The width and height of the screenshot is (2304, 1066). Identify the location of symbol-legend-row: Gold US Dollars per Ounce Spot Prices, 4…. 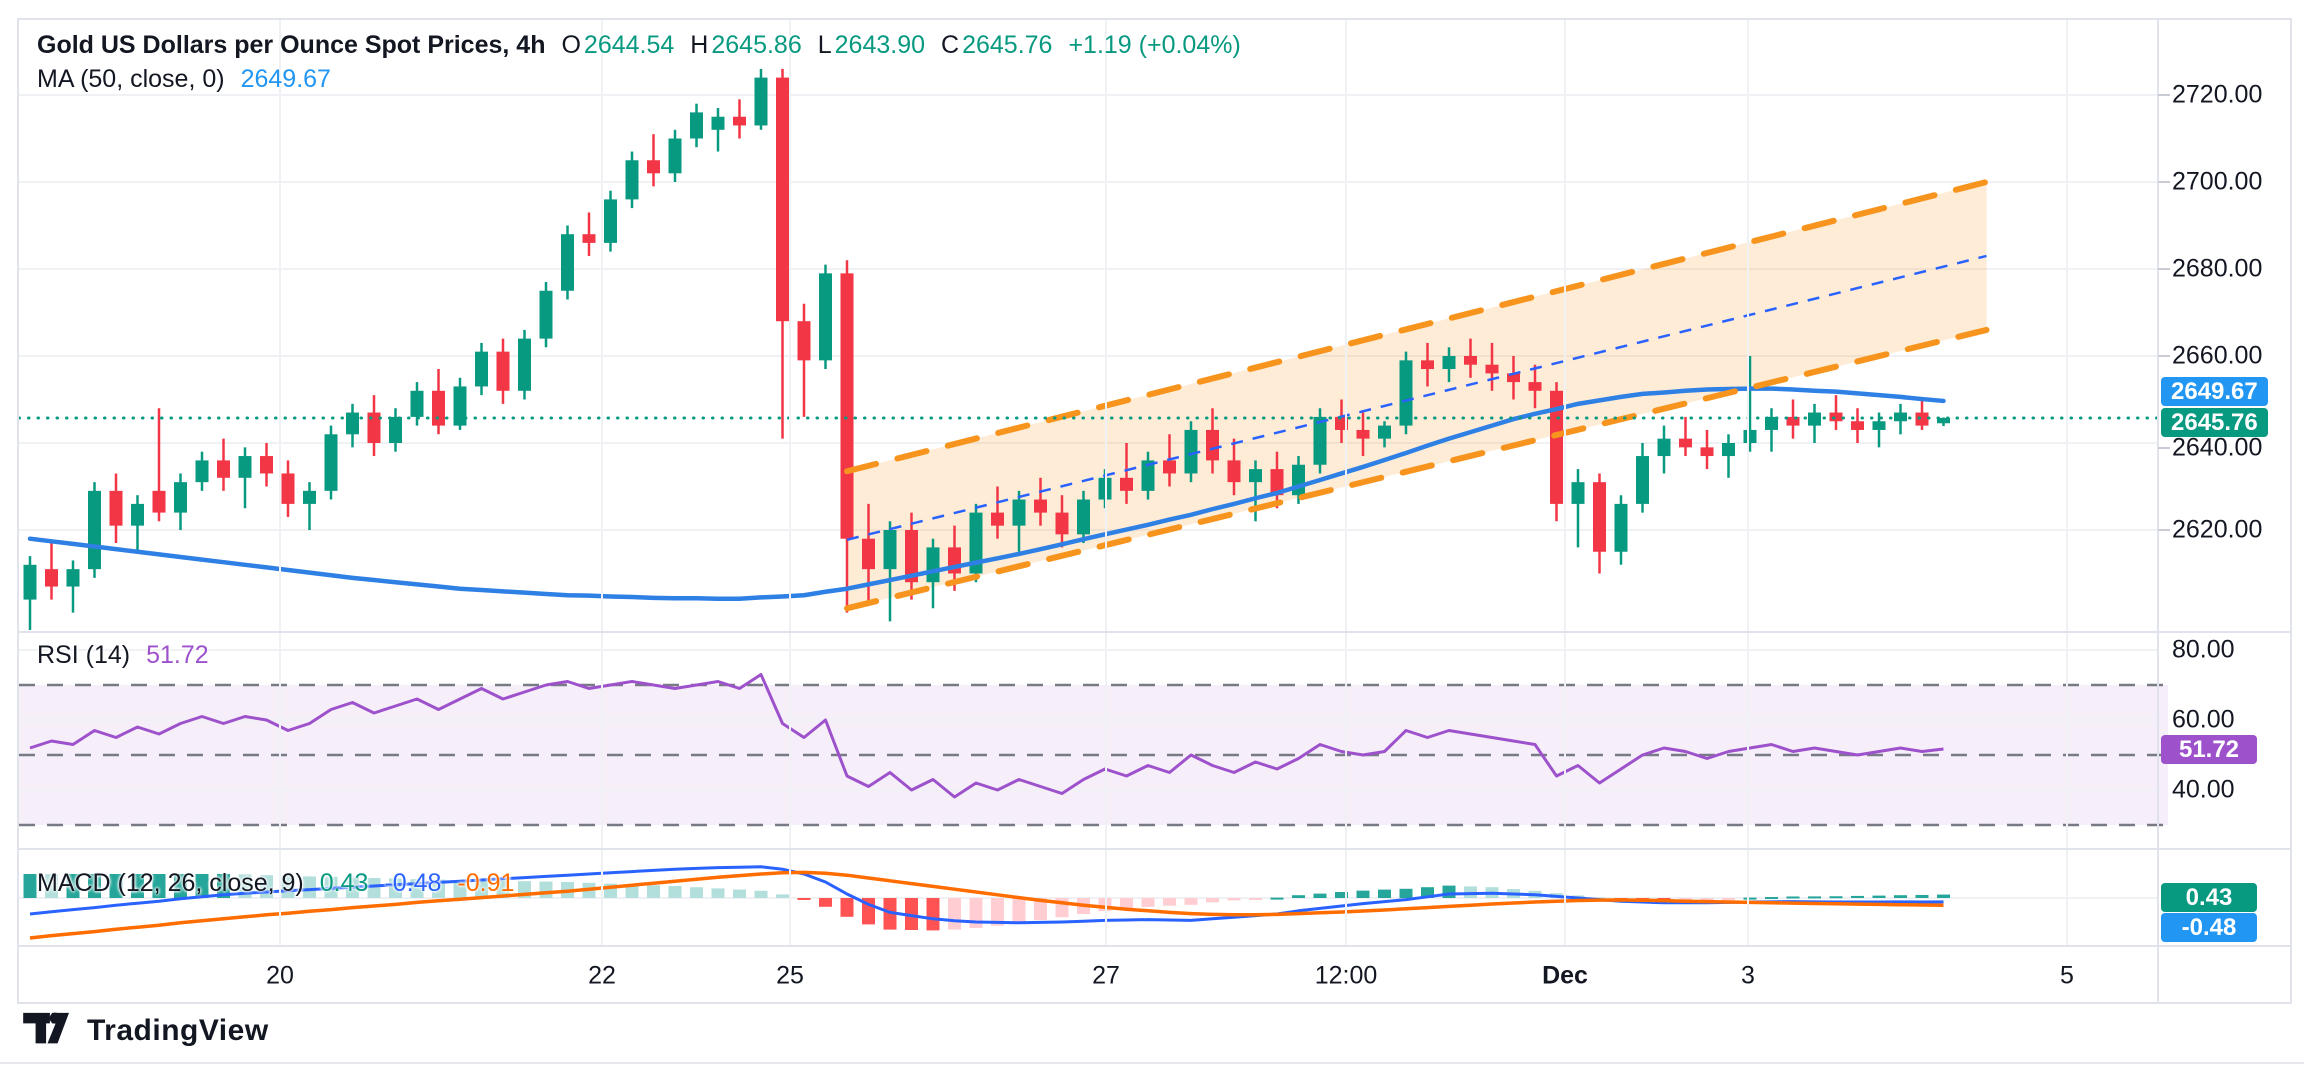
(639, 45).